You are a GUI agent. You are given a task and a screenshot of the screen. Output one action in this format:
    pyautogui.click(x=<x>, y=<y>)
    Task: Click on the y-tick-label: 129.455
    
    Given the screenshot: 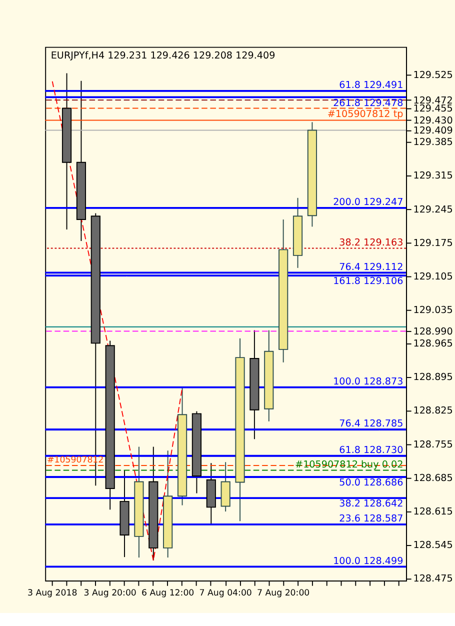 What is the action you would take?
    pyautogui.click(x=433, y=109)
    